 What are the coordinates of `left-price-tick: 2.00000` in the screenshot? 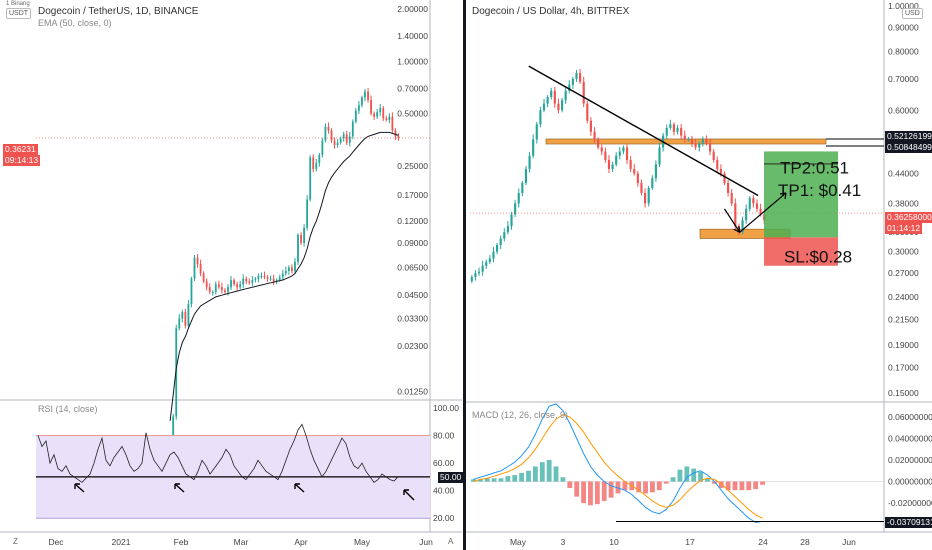 It's located at (412, 9).